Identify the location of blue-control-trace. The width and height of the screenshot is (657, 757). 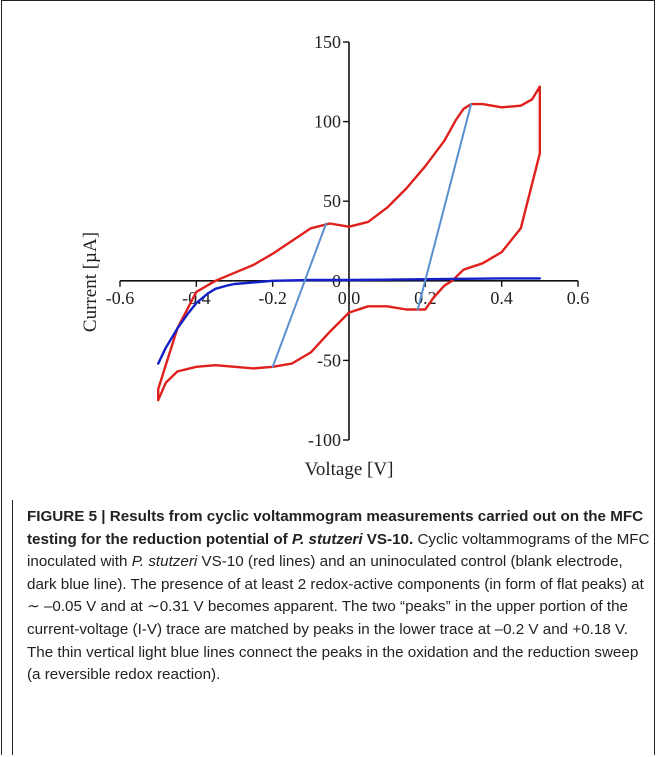
(348, 321).